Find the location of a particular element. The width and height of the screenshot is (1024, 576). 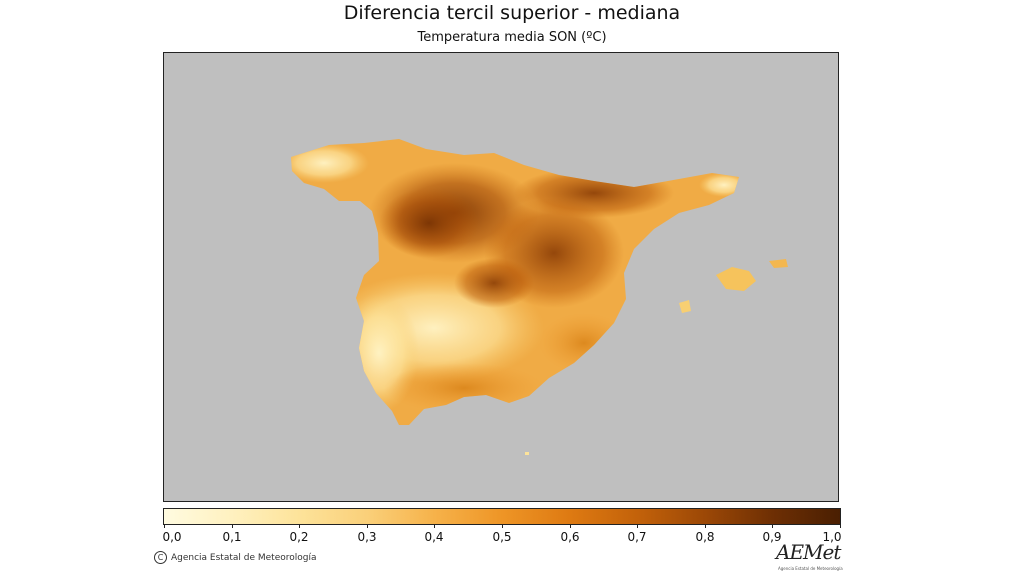

map-title: Diferencia tercil superior - mediana is located at coordinates (512, 13).